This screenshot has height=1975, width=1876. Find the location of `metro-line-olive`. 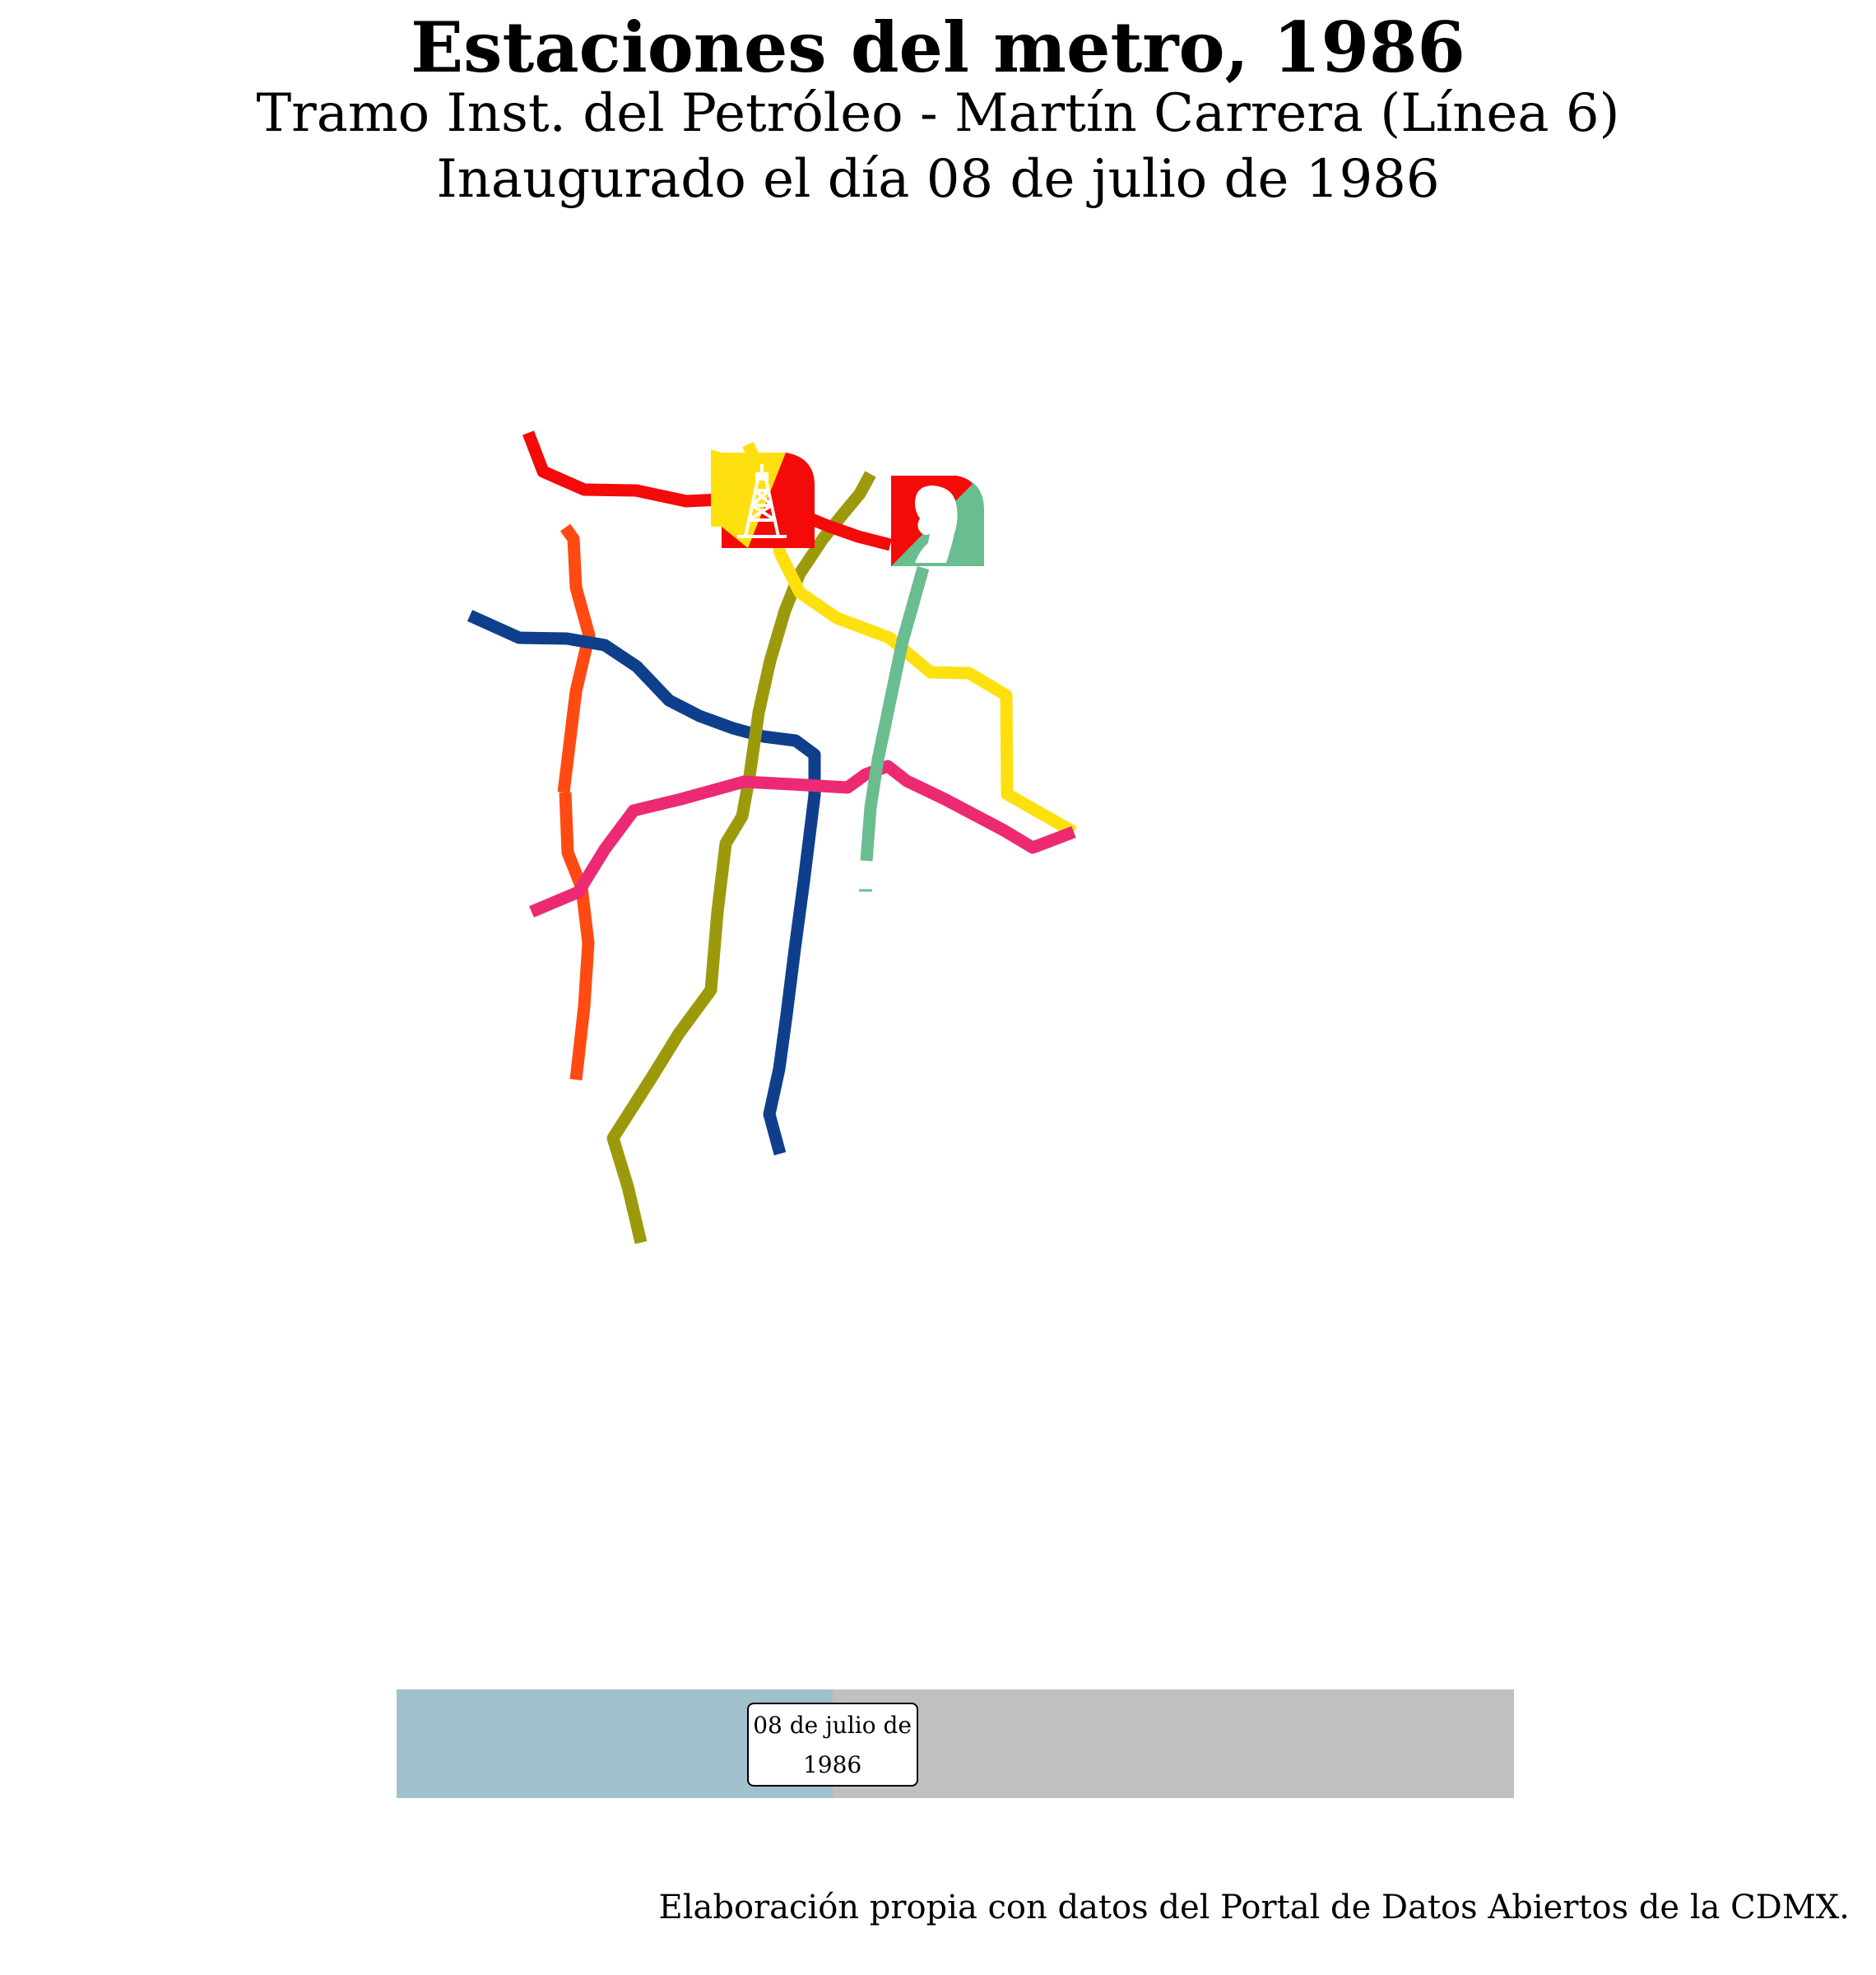

metro-line-olive is located at coordinates (741, 857).